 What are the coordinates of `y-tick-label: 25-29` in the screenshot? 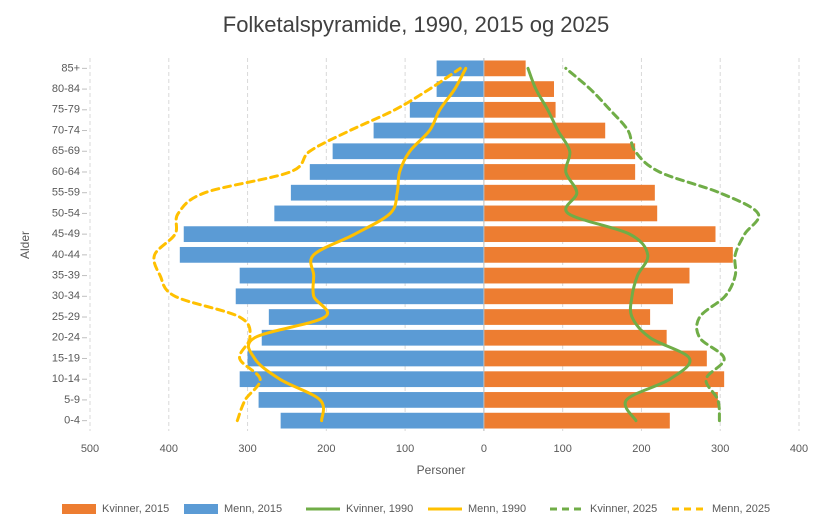 It's located at (66, 317).